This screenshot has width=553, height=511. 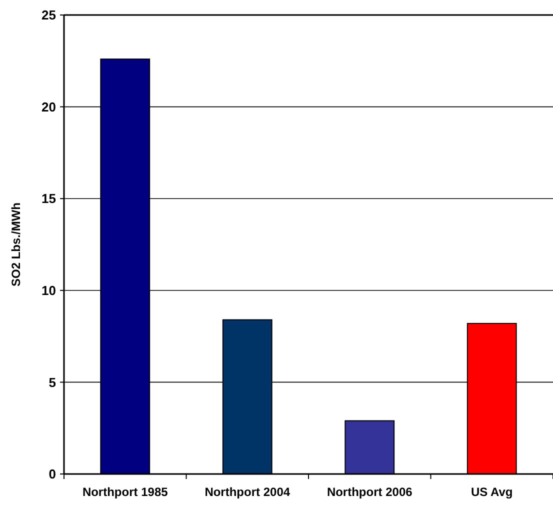 I want to click on x-tick-label: US Avg, so click(x=491, y=492).